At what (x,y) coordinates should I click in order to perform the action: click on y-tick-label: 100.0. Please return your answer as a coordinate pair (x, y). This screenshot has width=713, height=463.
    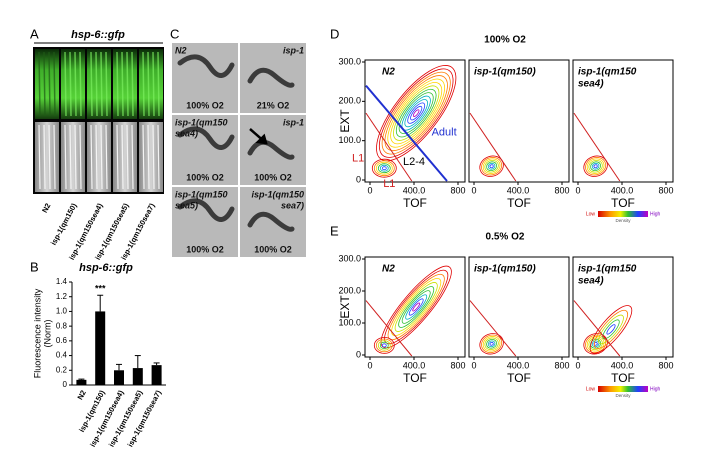
    Looking at the image, I should click on (349, 322).